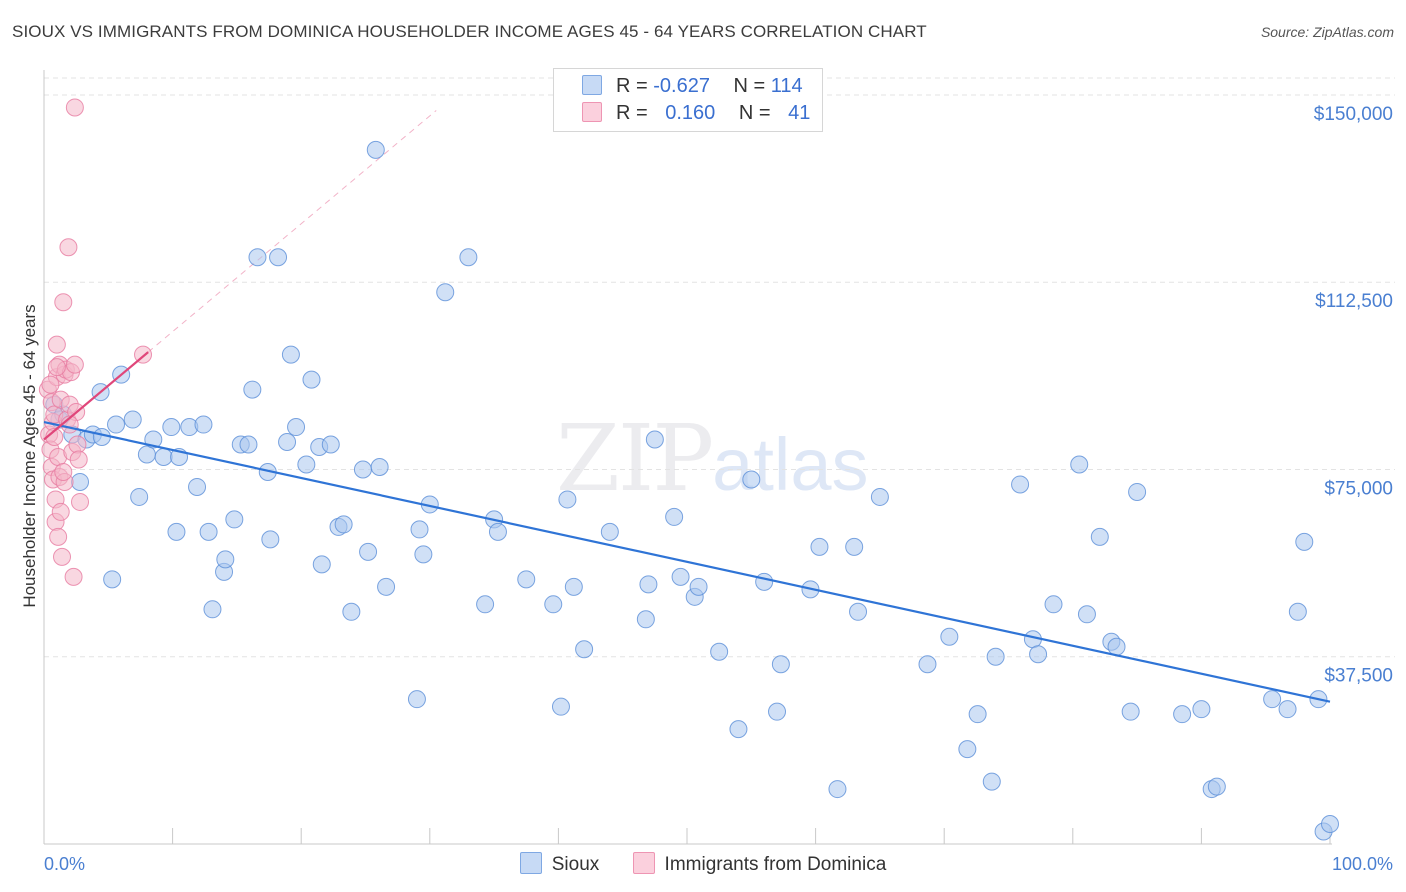 The width and height of the screenshot is (1406, 892). I want to click on source-label: Source: ZipAtlas.com, so click(1327, 32).